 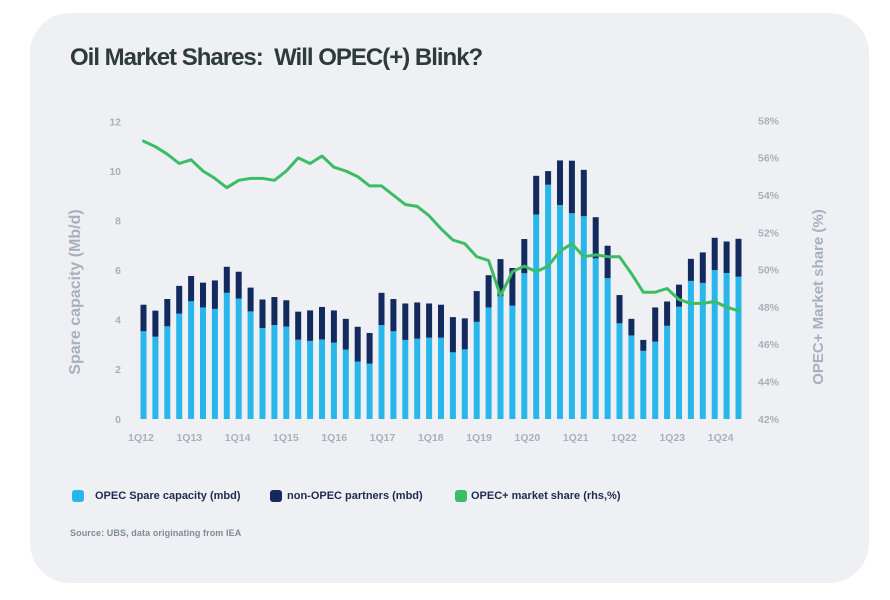 I want to click on bar-non-opec-3Q22, so click(x=643, y=345).